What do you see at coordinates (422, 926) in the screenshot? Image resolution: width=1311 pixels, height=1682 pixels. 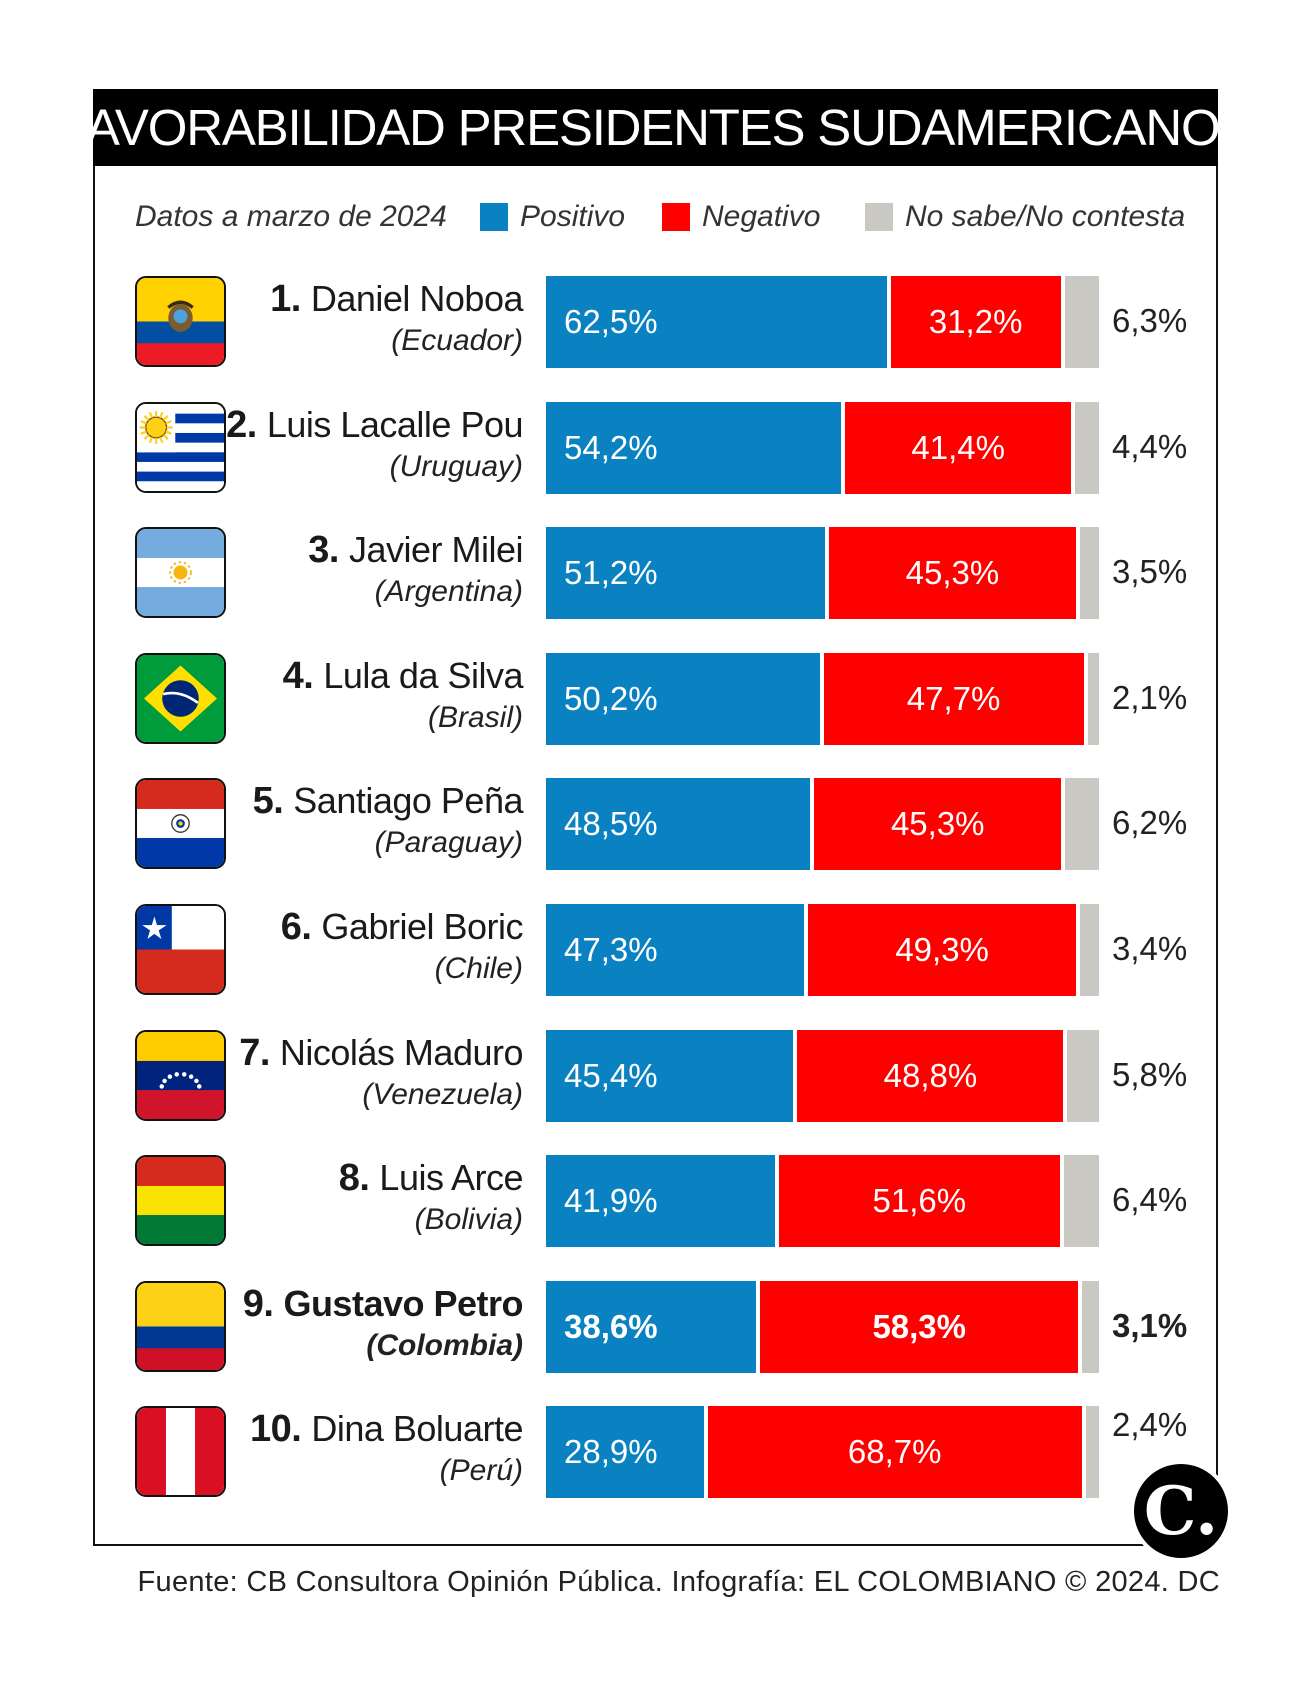 I see `president-name: Gabriel Boric` at bounding box center [422, 926].